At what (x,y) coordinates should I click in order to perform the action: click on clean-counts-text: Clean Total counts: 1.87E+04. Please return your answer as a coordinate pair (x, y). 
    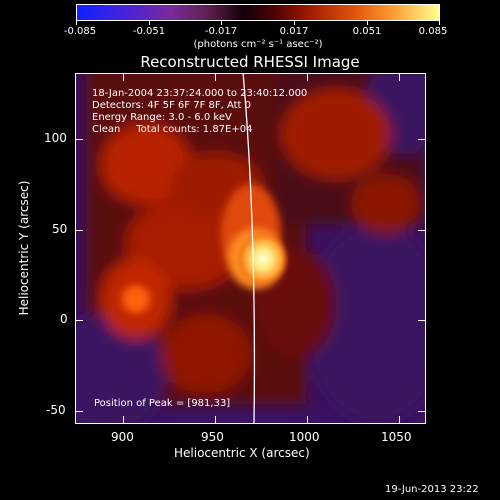
    Looking at the image, I should click on (172, 129).